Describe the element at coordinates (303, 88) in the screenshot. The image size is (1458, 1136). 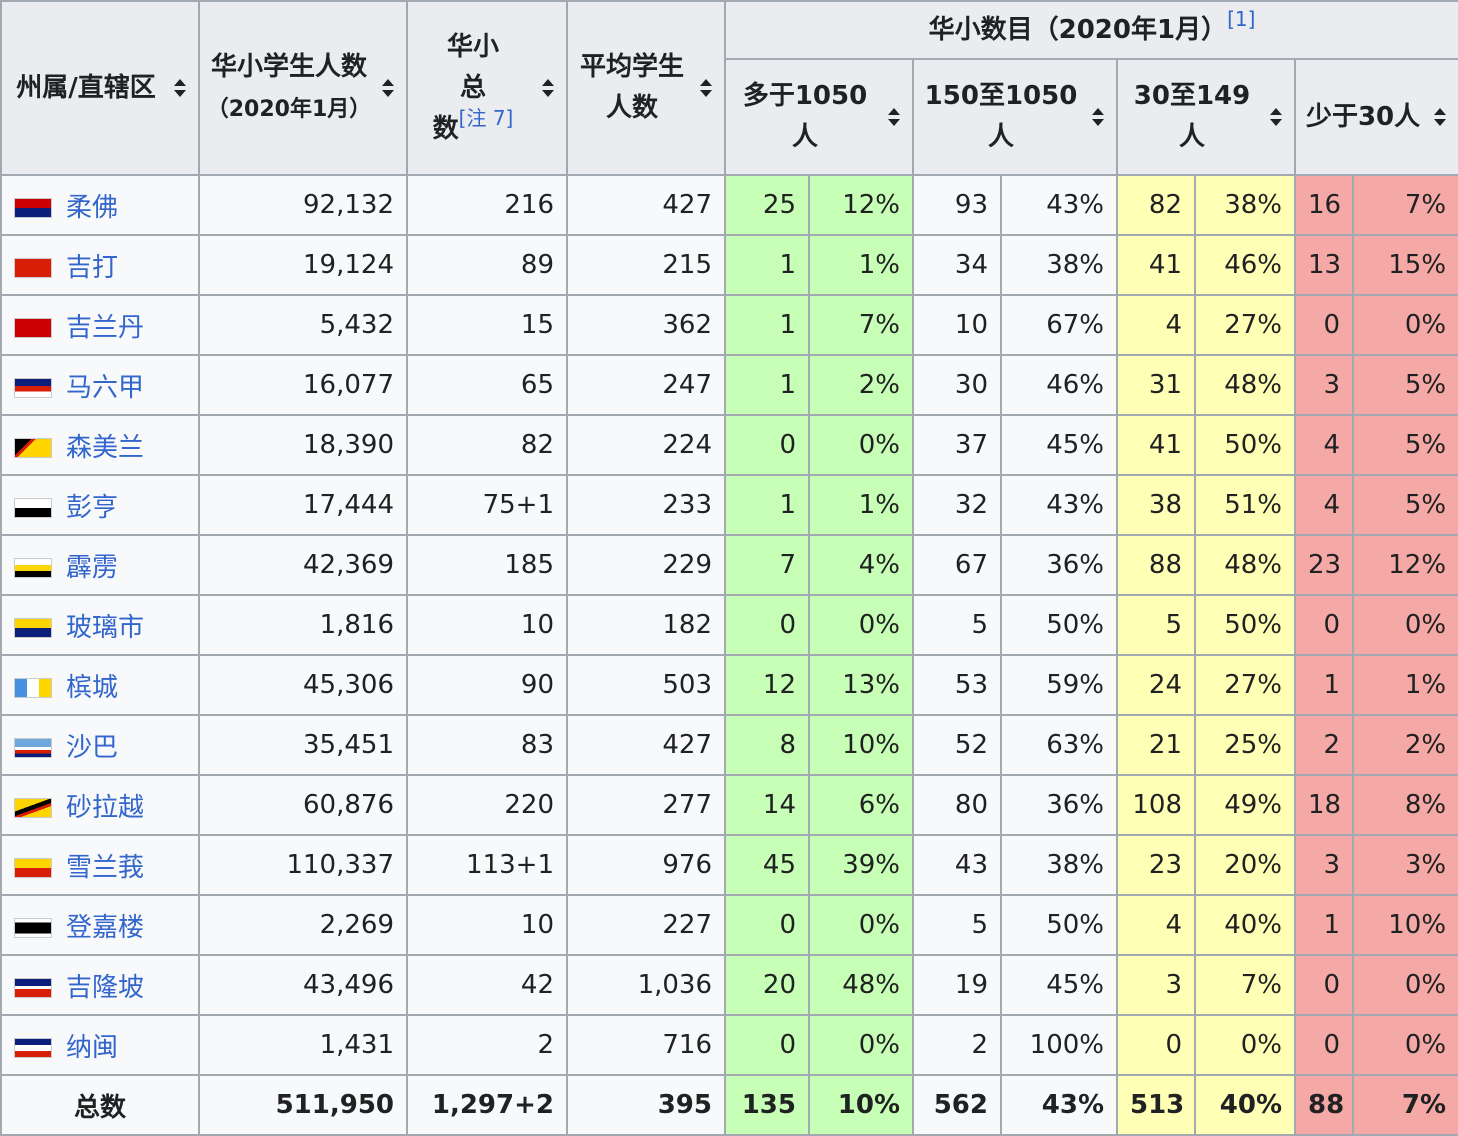
I see `students-column-header: 华小学生人数 （2020年1月）` at that location.